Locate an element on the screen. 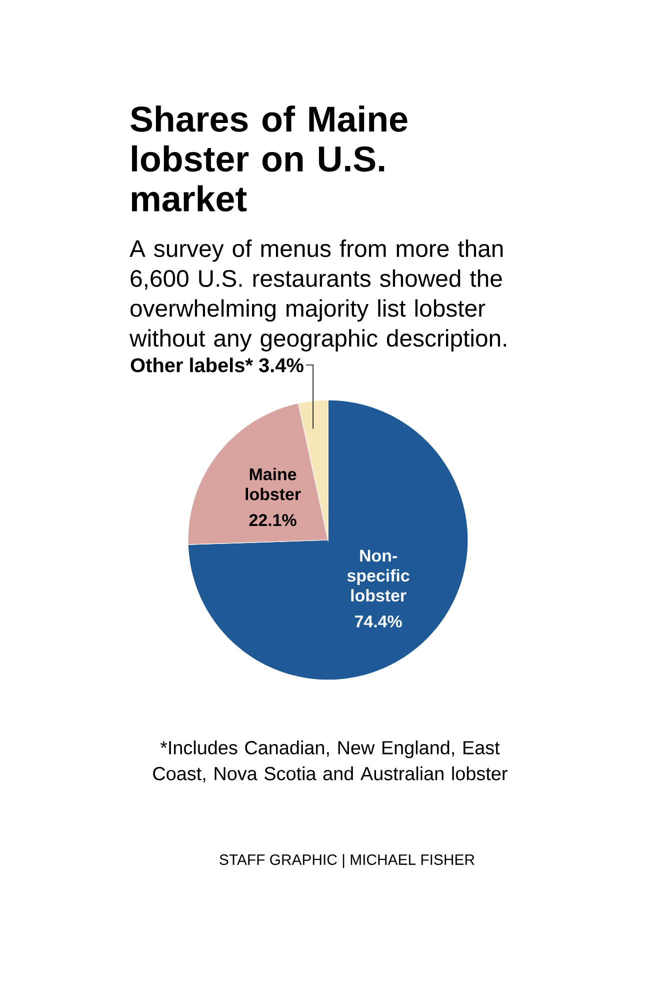  data-label: 74.4% is located at coordinates (378, 622).